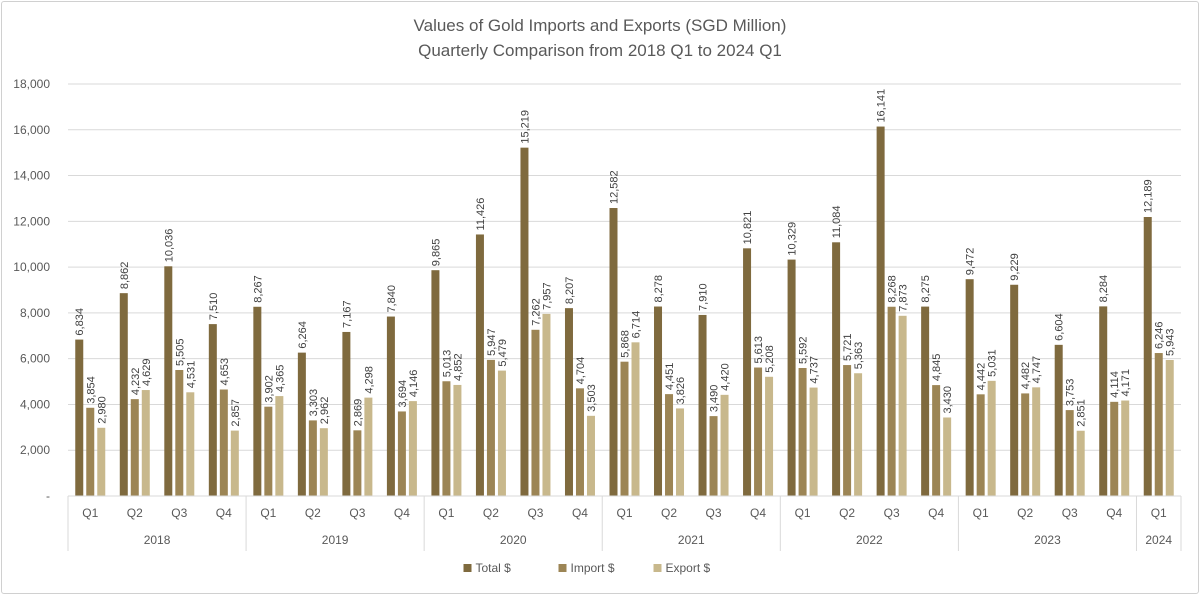 The width and height of the screenshot is (1200, 595). Describe the element at coordinates (136, 382) in the screenshot. I see `data-label: 4,232` at that location.